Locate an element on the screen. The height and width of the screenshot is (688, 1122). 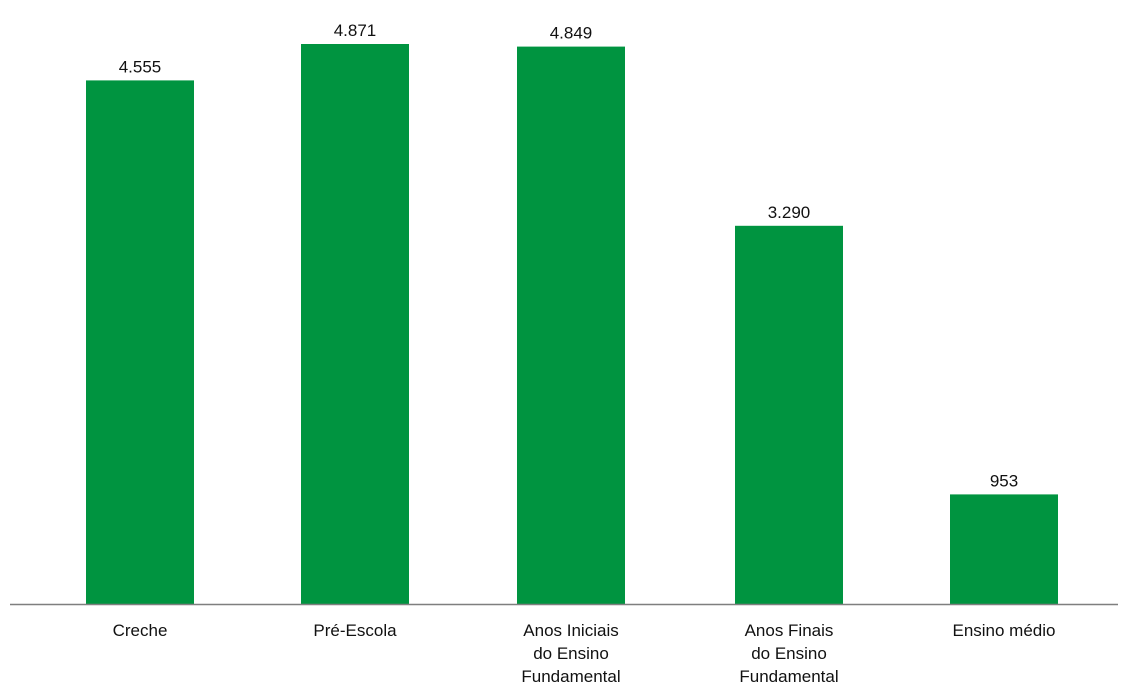
category-label-line: Anos Iniciais is located at coordinates (570, 630).